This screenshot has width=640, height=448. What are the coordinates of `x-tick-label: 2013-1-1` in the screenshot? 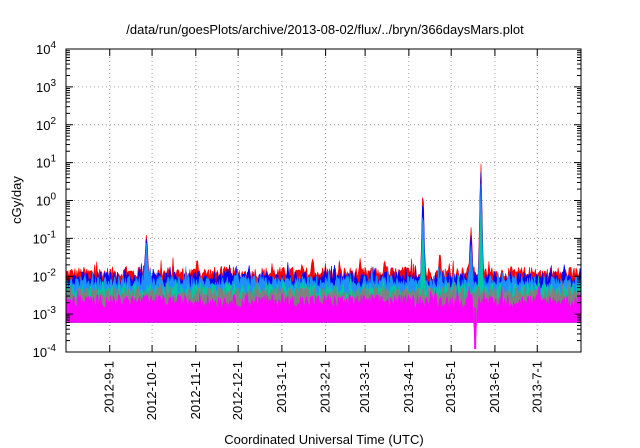 It's located at (281, 387).